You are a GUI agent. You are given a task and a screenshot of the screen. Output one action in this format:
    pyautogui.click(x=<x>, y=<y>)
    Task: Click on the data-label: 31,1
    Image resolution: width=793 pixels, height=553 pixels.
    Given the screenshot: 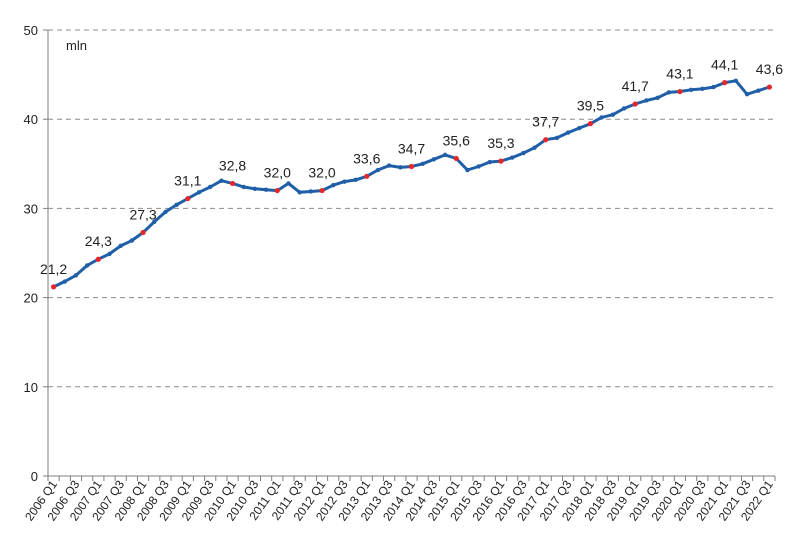 What is the action you would take?
    pyautogui.click(x=187, y=181)
    